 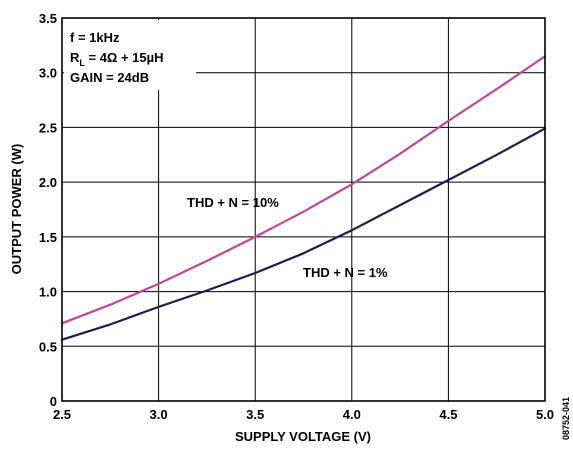 What do you see at coordinates (48, 292) in the screenshot?
I see `y-tick-label-2: 1.0` at bounding box center [48, 292].